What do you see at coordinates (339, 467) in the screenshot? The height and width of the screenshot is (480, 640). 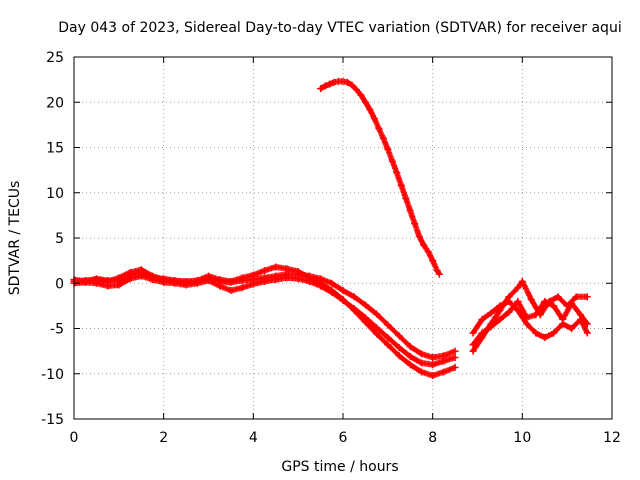 I see `x-axis-label: GPS time / hours` at bounding box center [339, 467].